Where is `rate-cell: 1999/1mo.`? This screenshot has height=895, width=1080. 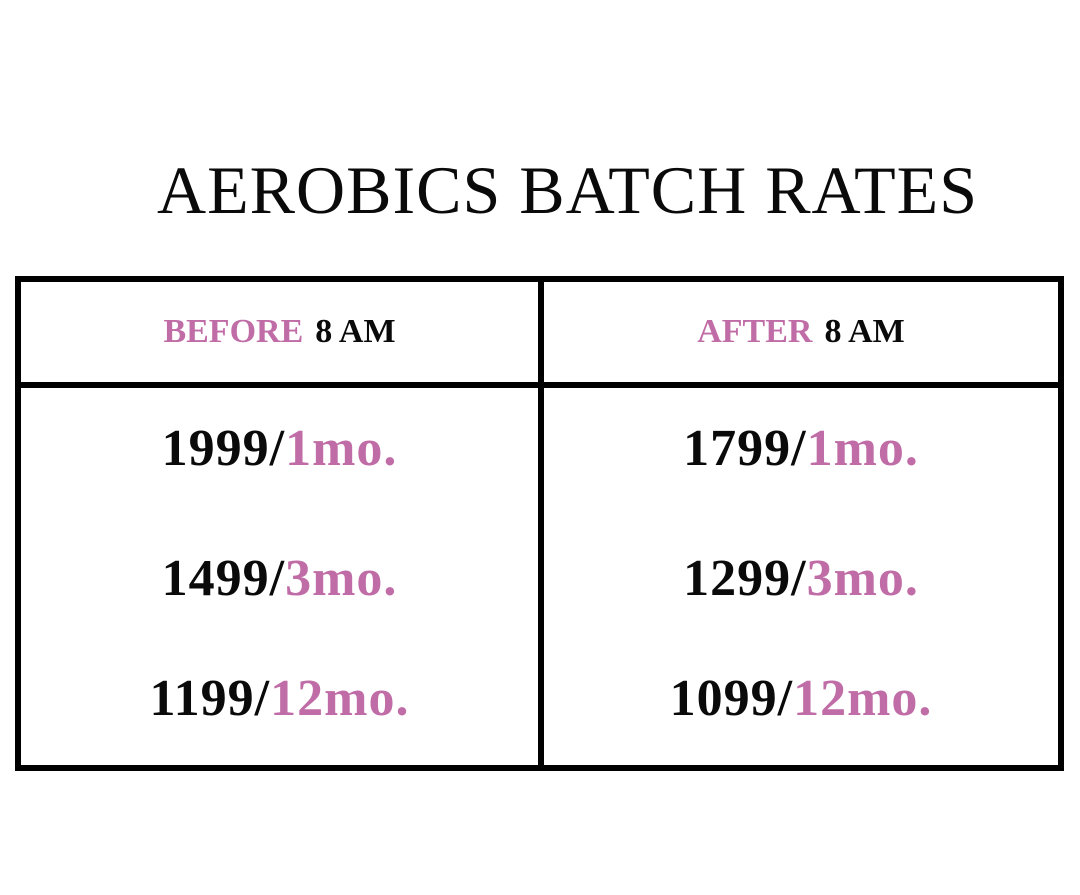 rate-cell: 1999/1mo. is located at coordinates (279, 448).